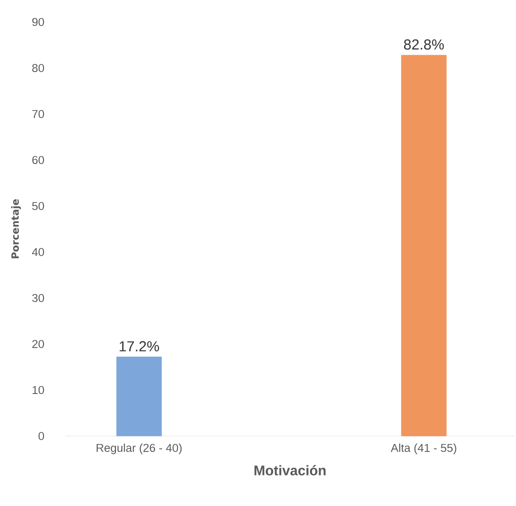  I want to click on data-label: 82.8%, so click(424, 44).